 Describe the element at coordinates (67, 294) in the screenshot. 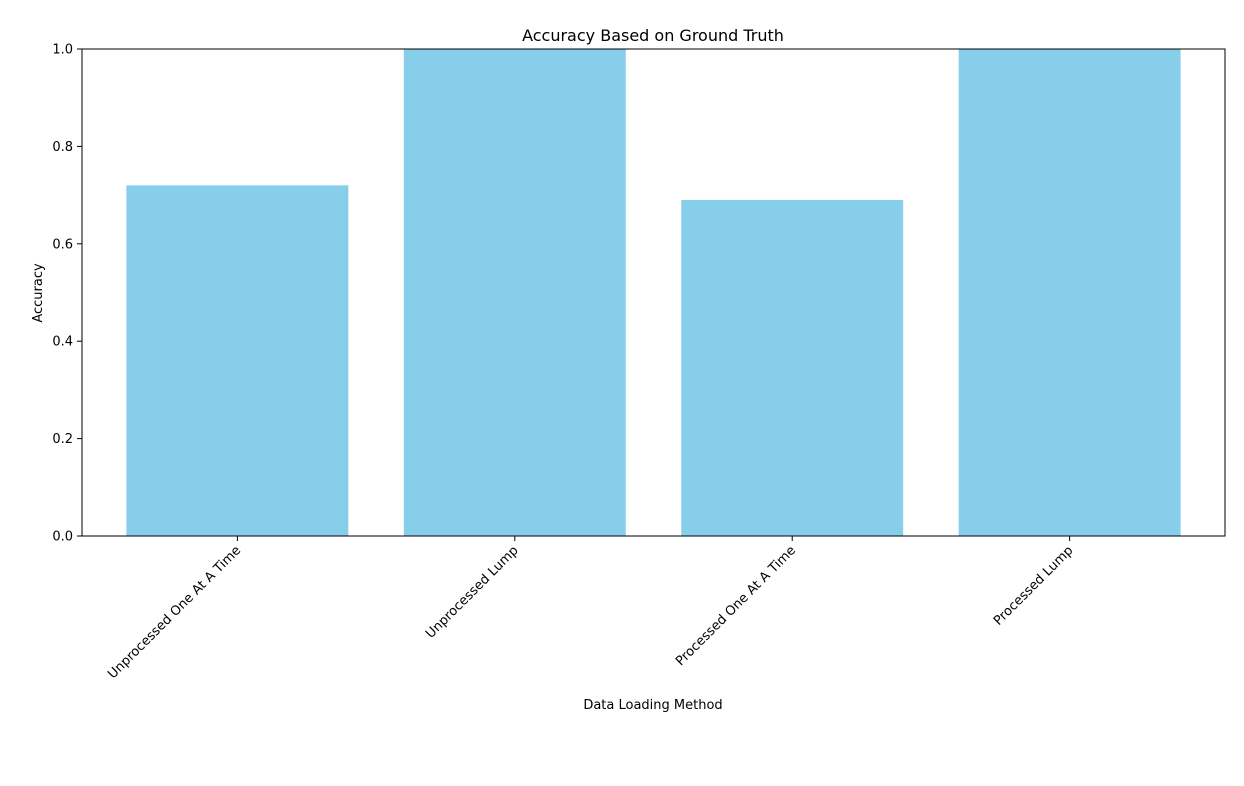

I see `y-axis: 0.0 0.2 0.4 0.6 0.8 1.0` at that location.